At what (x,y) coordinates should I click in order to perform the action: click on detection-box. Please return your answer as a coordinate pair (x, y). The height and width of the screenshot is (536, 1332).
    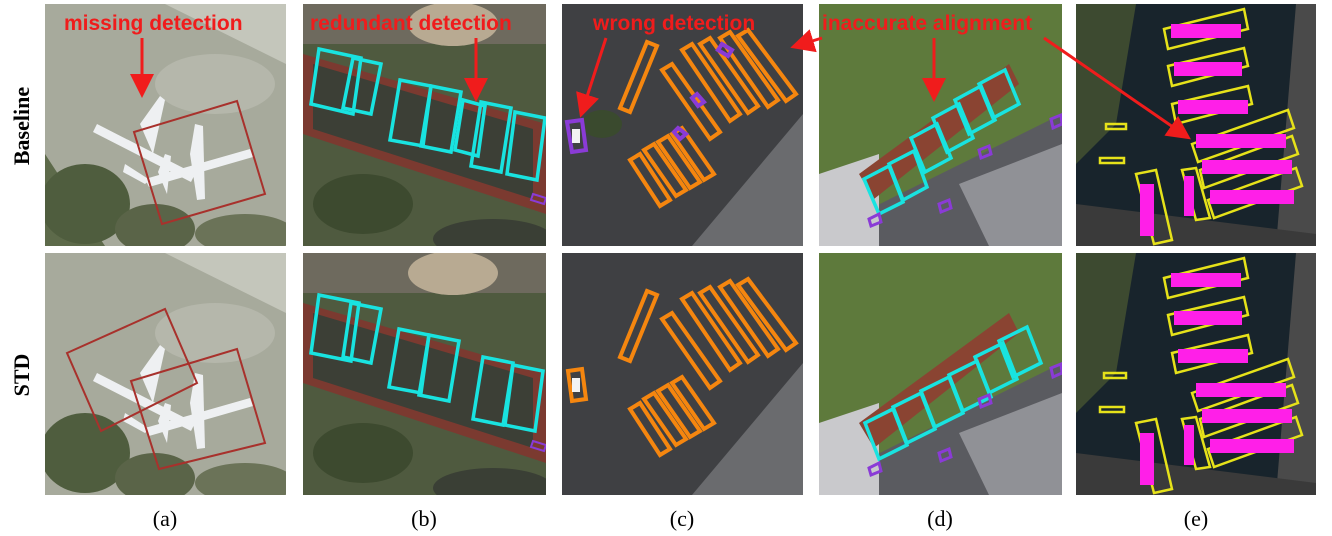
    Looking at the image, I should click on (199, 162).